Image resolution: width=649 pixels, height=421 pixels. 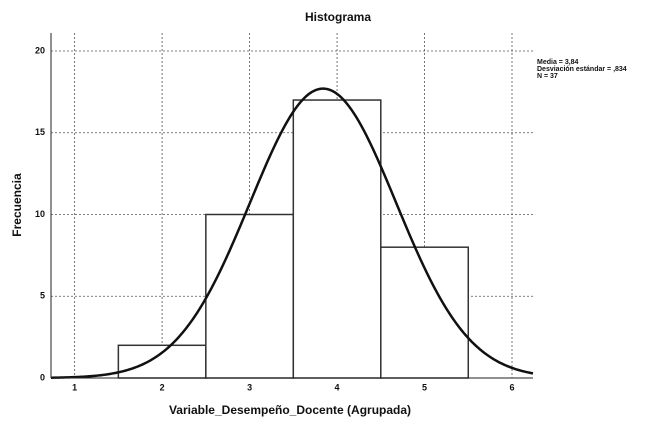 What do you see at coordinates (249, 387) in the screenshot?
I see `x-tick-label: 3` at bounding box center [249, 387].